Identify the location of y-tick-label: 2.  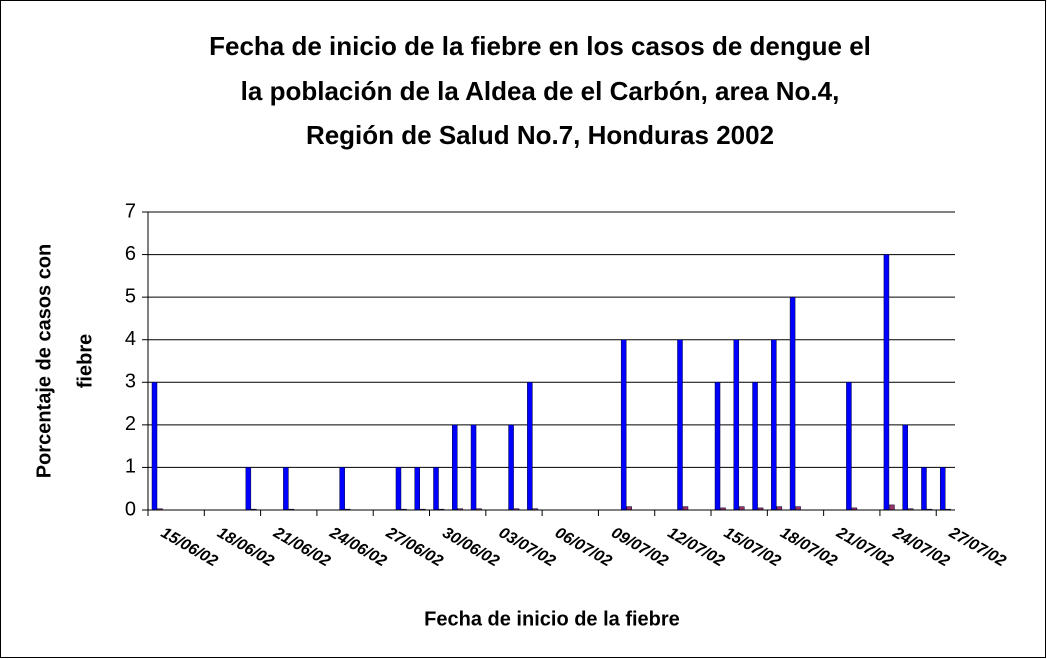
(130, 424).